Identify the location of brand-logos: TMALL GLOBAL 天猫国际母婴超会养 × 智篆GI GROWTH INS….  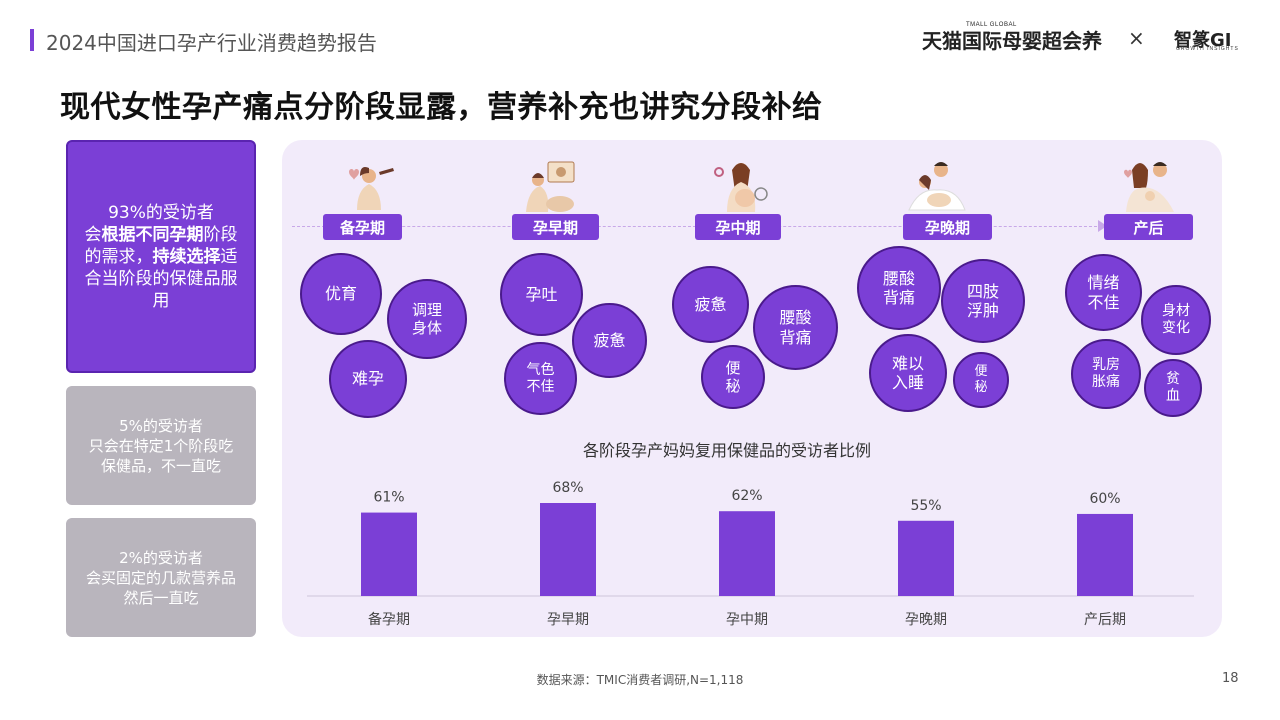
(1082, 39).